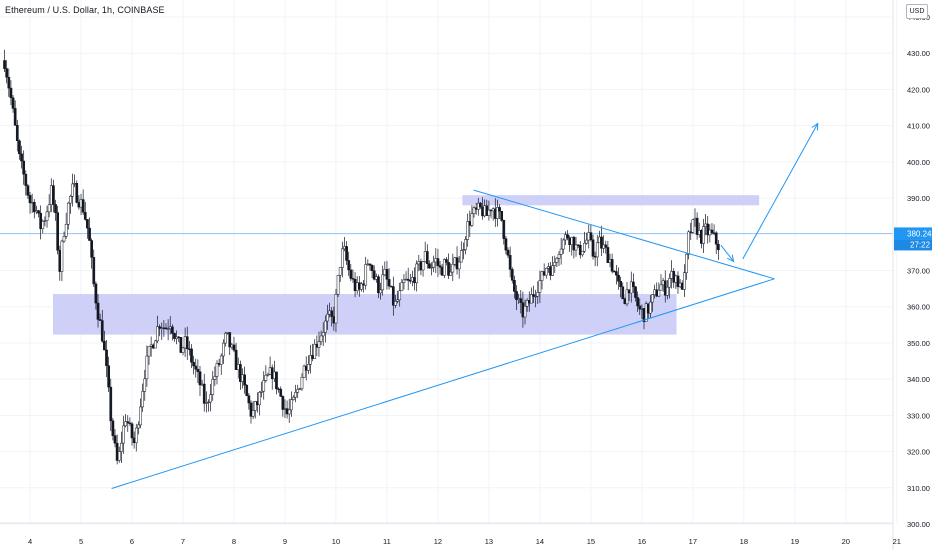 Image resolution: width=932 pixels, height=550 pixels. I want to click on currency-button: USD, so click(917, 11).